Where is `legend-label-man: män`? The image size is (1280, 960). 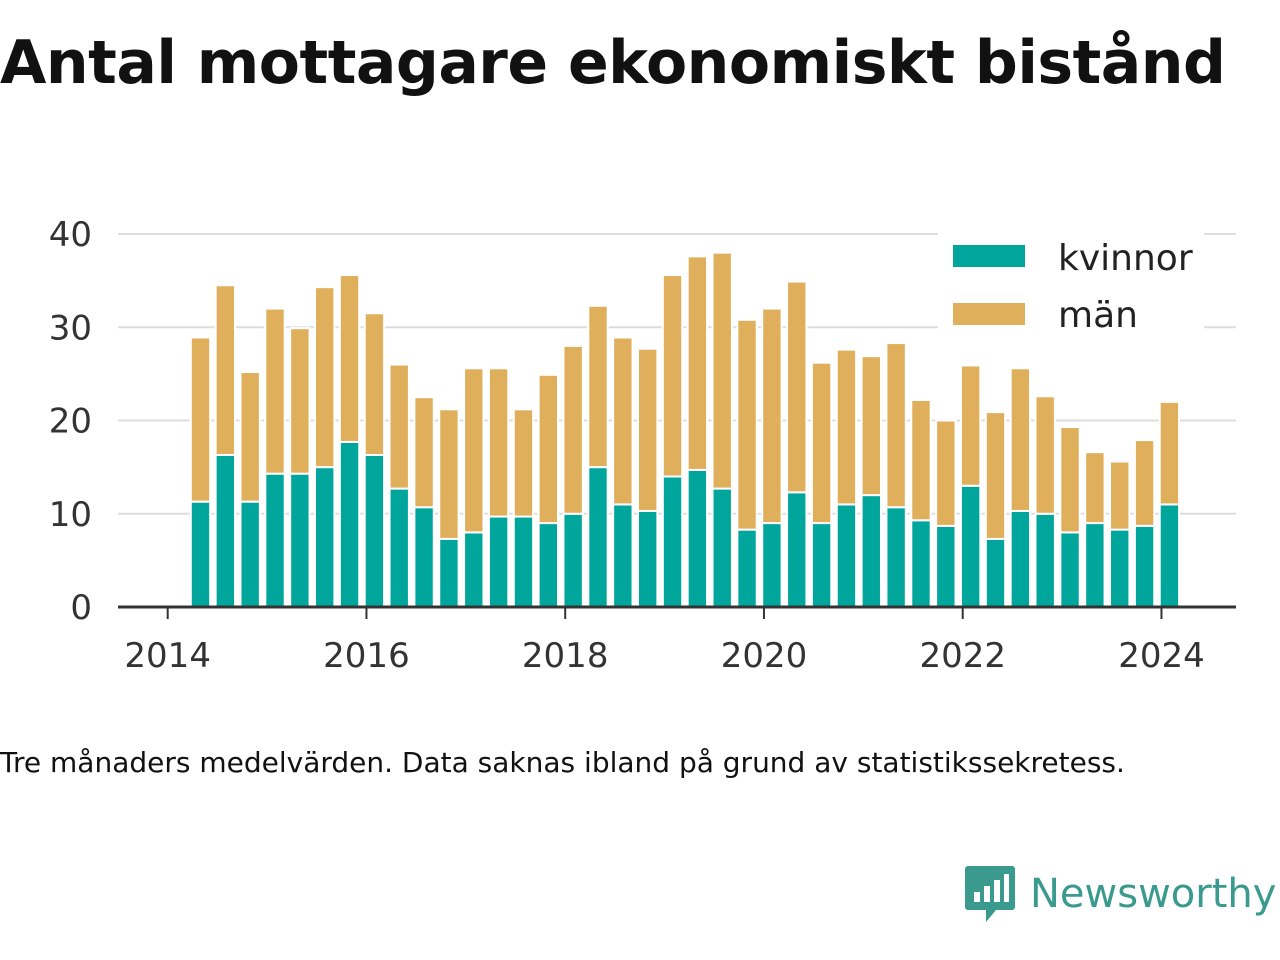
legend-label-man: män is located at coordinates (1098, 315).